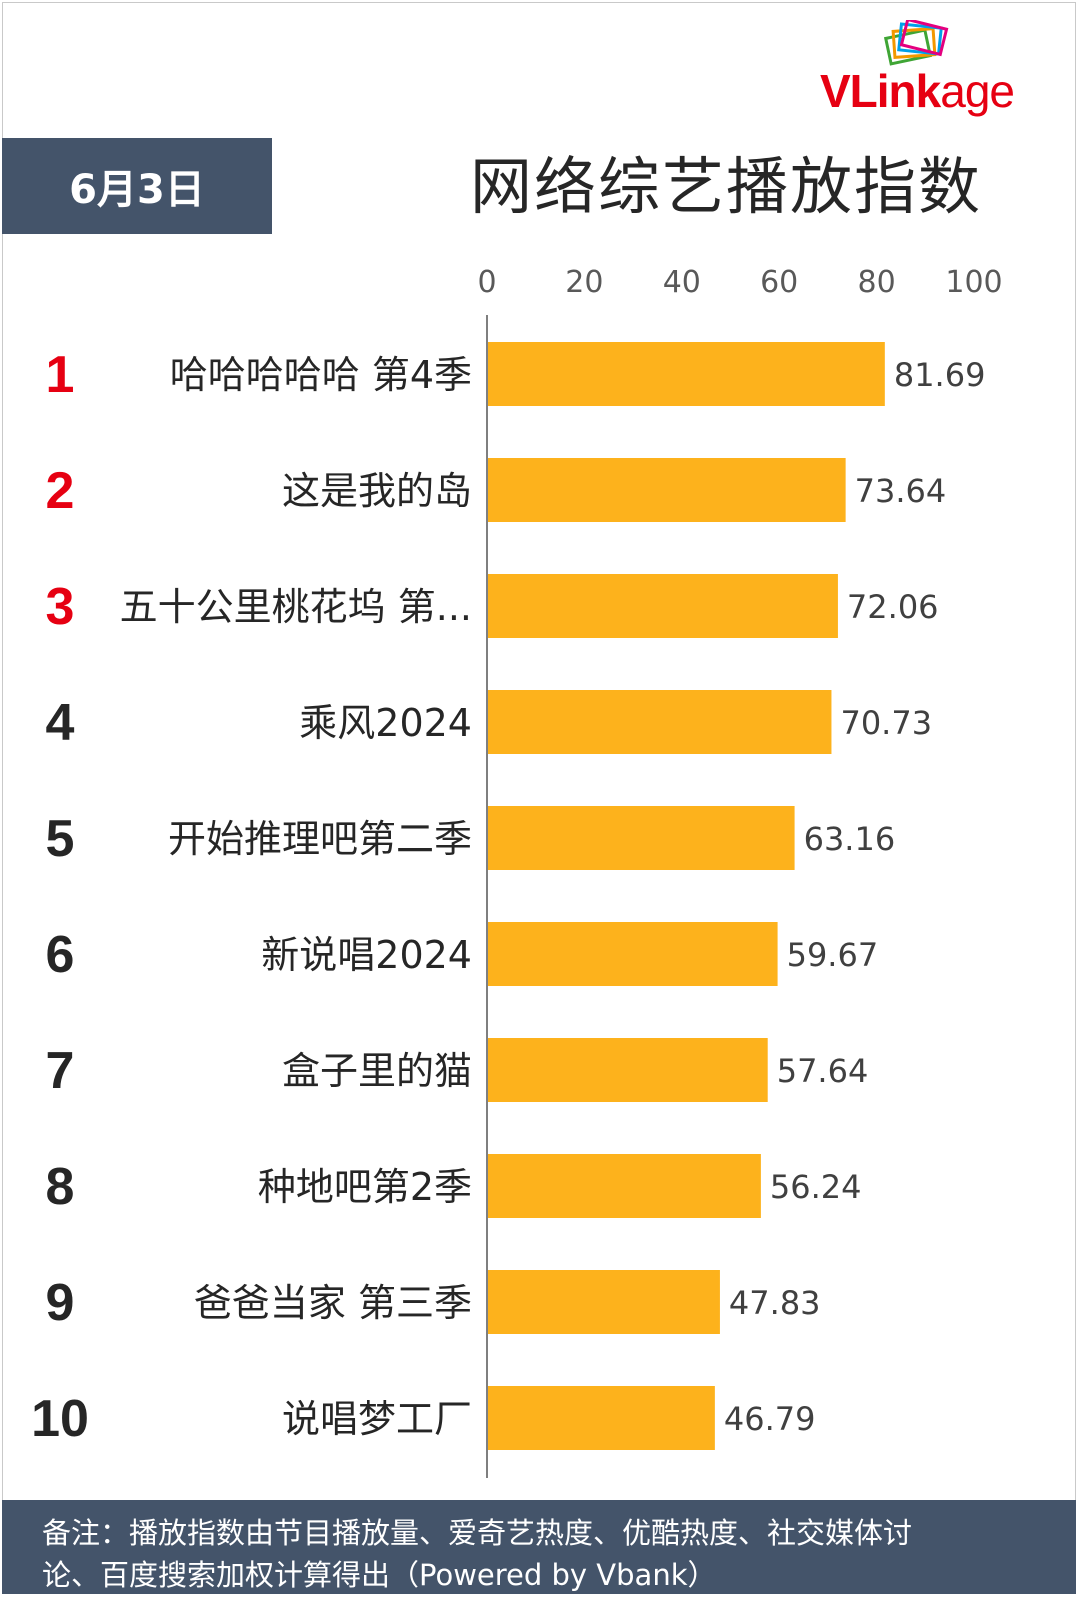 Image resolution: width=1080 pixels, height=1598 pixels. What do you see at coordinates (60, 839) in the screenshot?
I see `rank-number: 5` at bounding box center [60, 839].